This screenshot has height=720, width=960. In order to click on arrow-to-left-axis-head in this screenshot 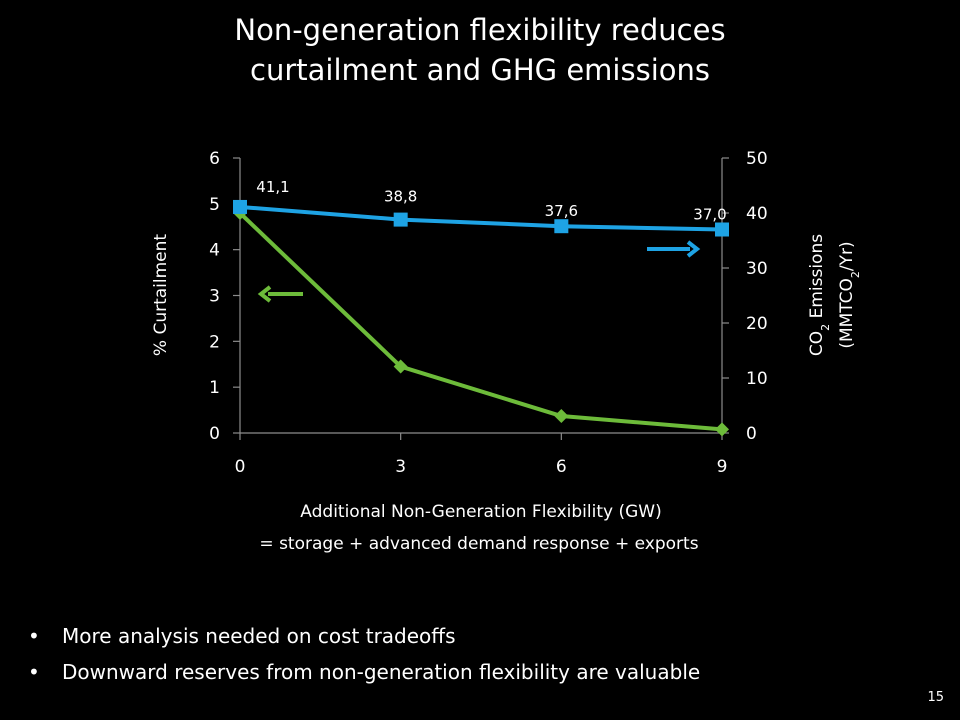, I will do `click(264, 294)`.